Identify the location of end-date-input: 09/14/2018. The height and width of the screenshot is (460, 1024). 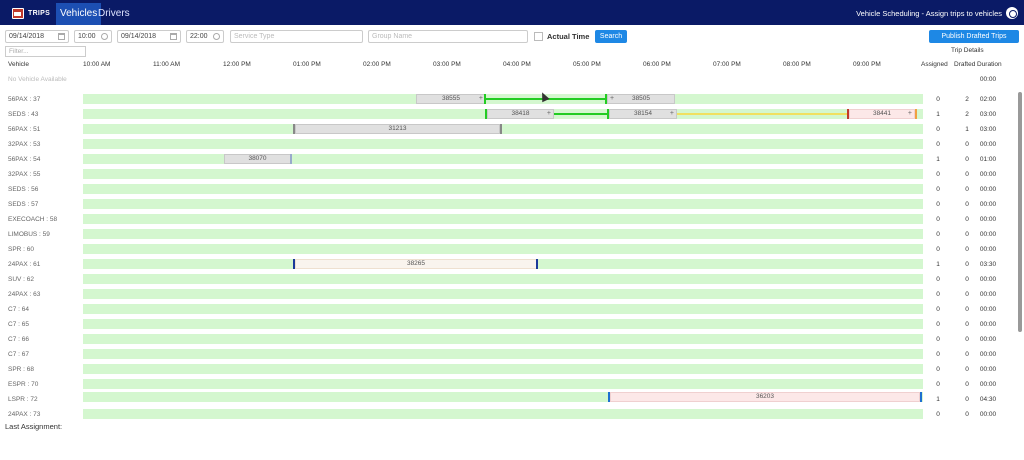
(149, 36).